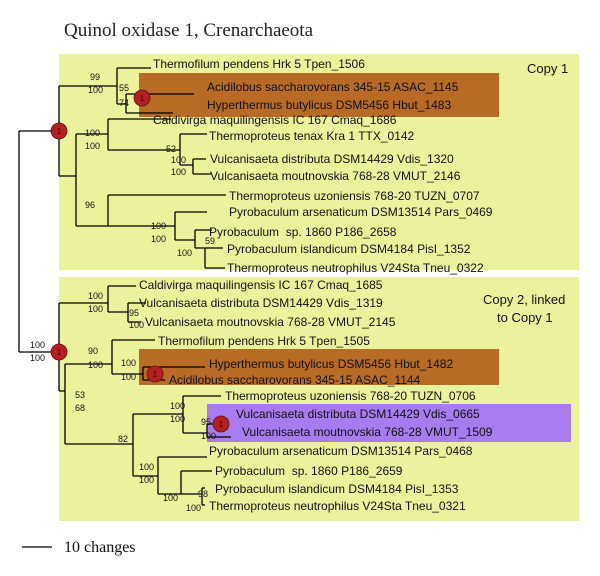 The image size is (600, 576). I want to click on leaf-label-copy2-5: Hyperthermus butylicus DSM5456 Hbut_1482, so click(331, 364).